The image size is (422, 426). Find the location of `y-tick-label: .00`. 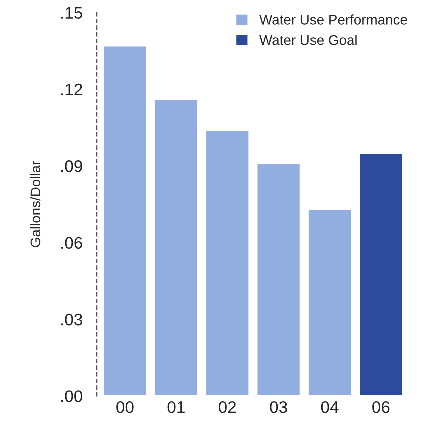

y-tick-label: .00 is located at coordinates (72, 396).